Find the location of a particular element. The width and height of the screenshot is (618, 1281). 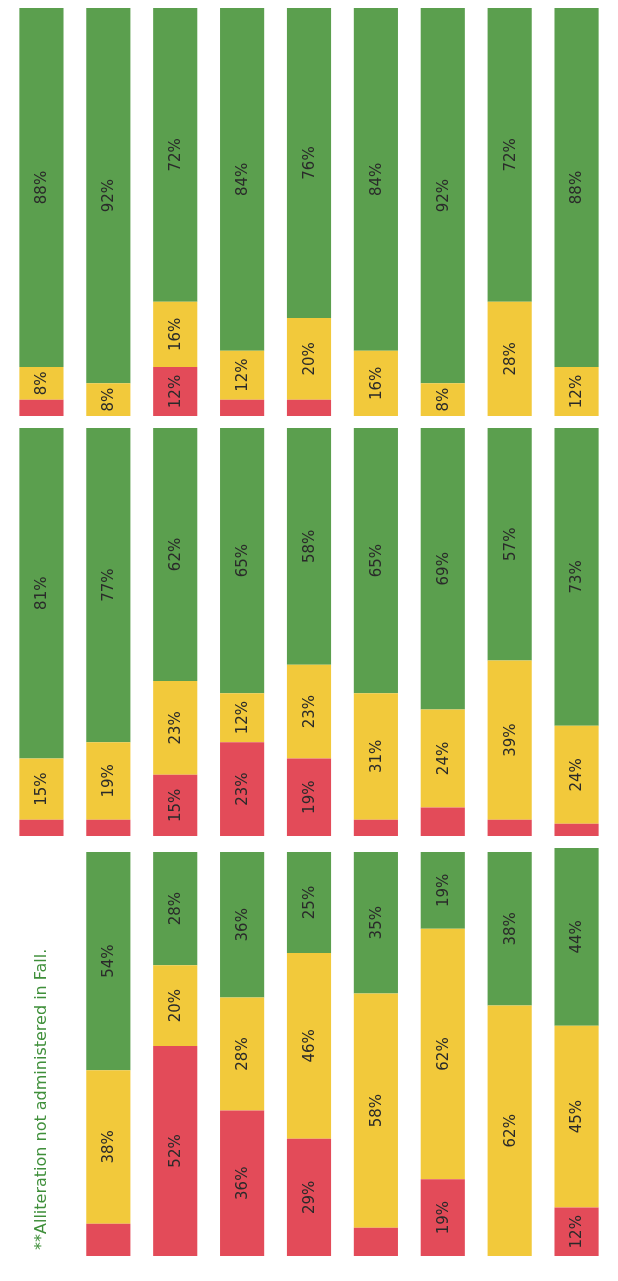

data-label: 72% is located at coordinates (175, 155).